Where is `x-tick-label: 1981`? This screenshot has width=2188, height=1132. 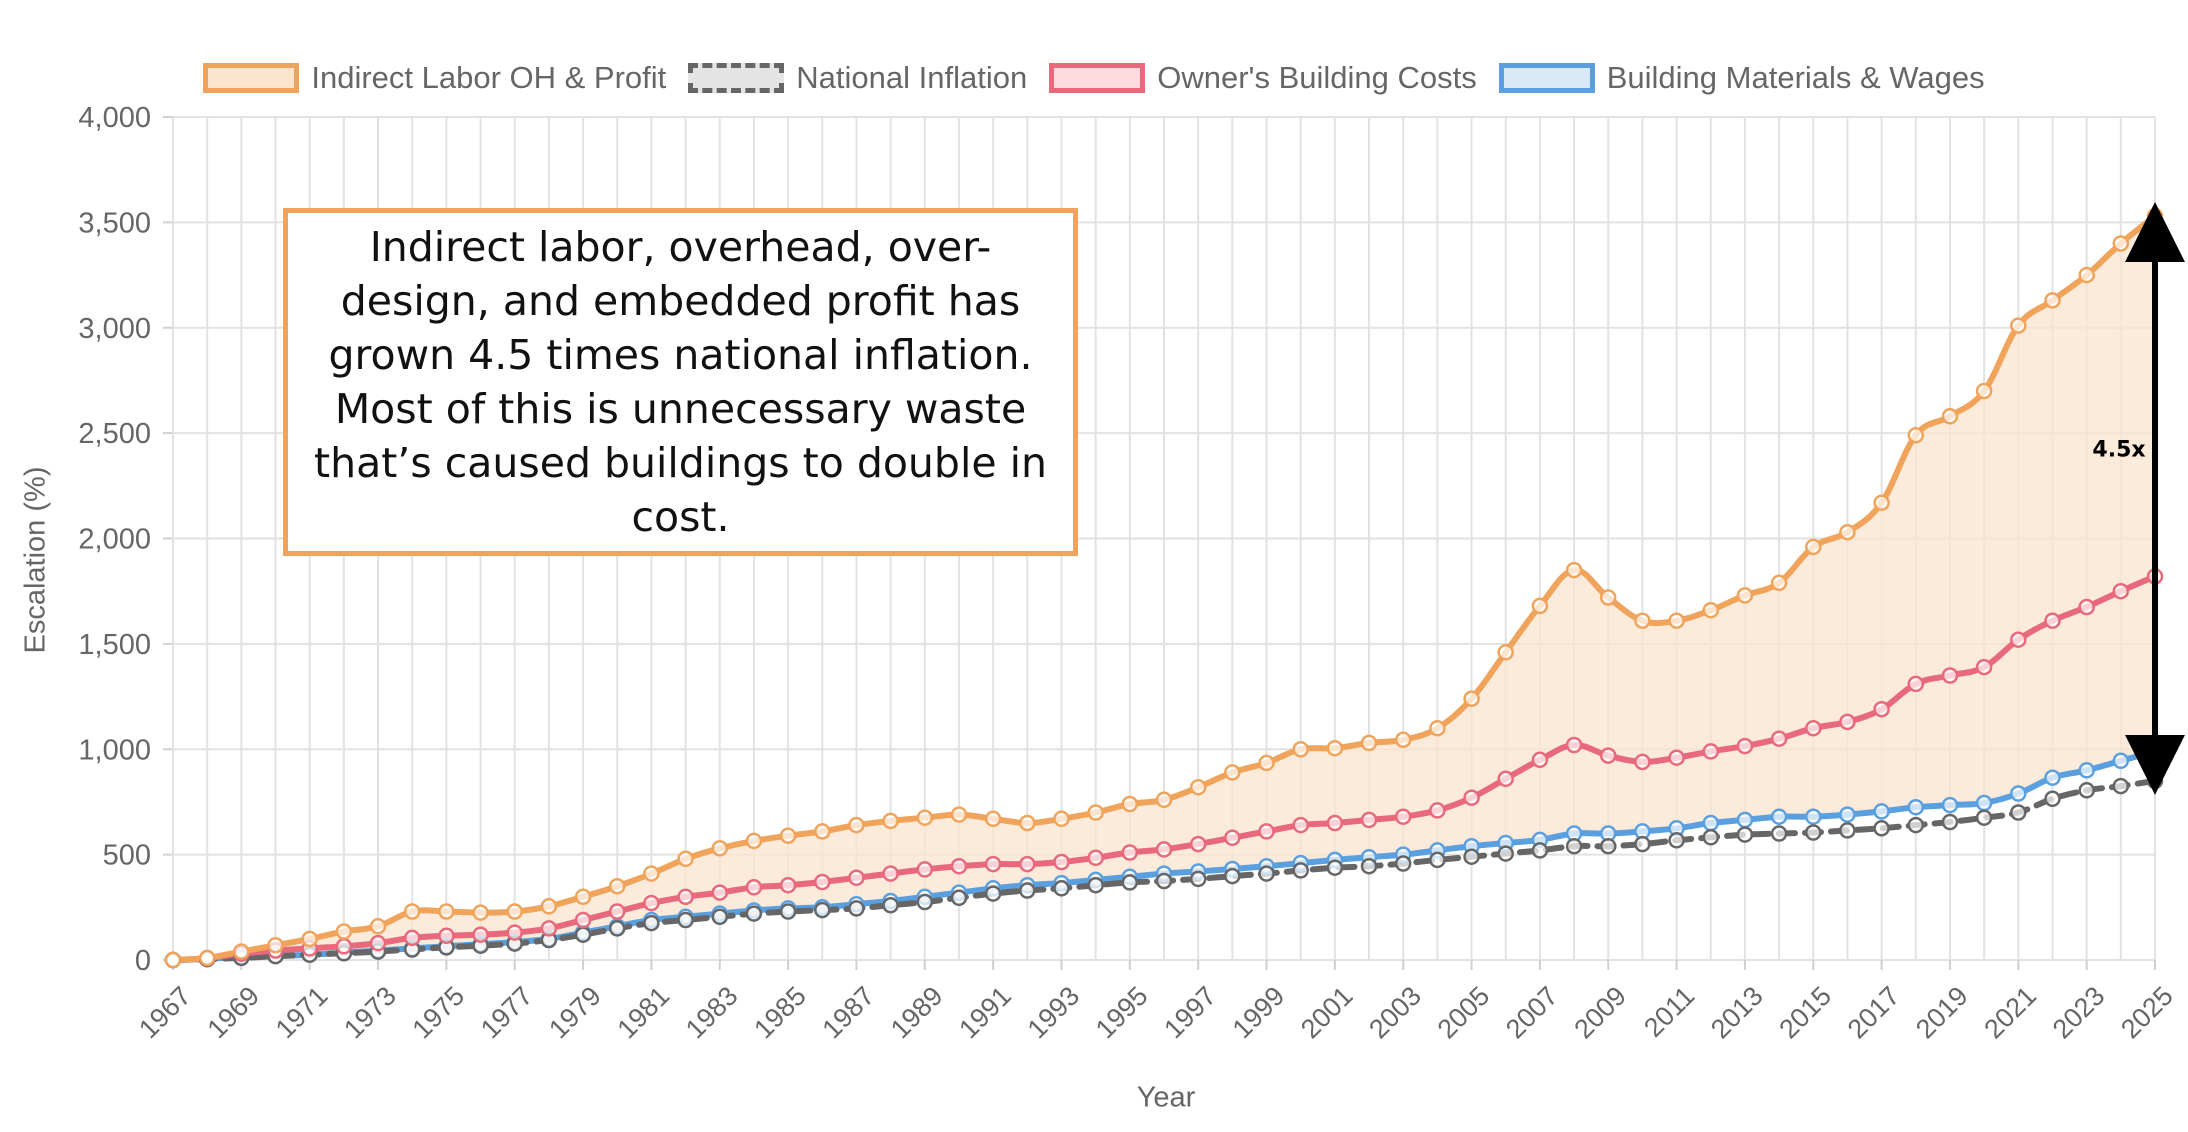
x-tick-label: 1981 is located at coordinates (644, 1013).